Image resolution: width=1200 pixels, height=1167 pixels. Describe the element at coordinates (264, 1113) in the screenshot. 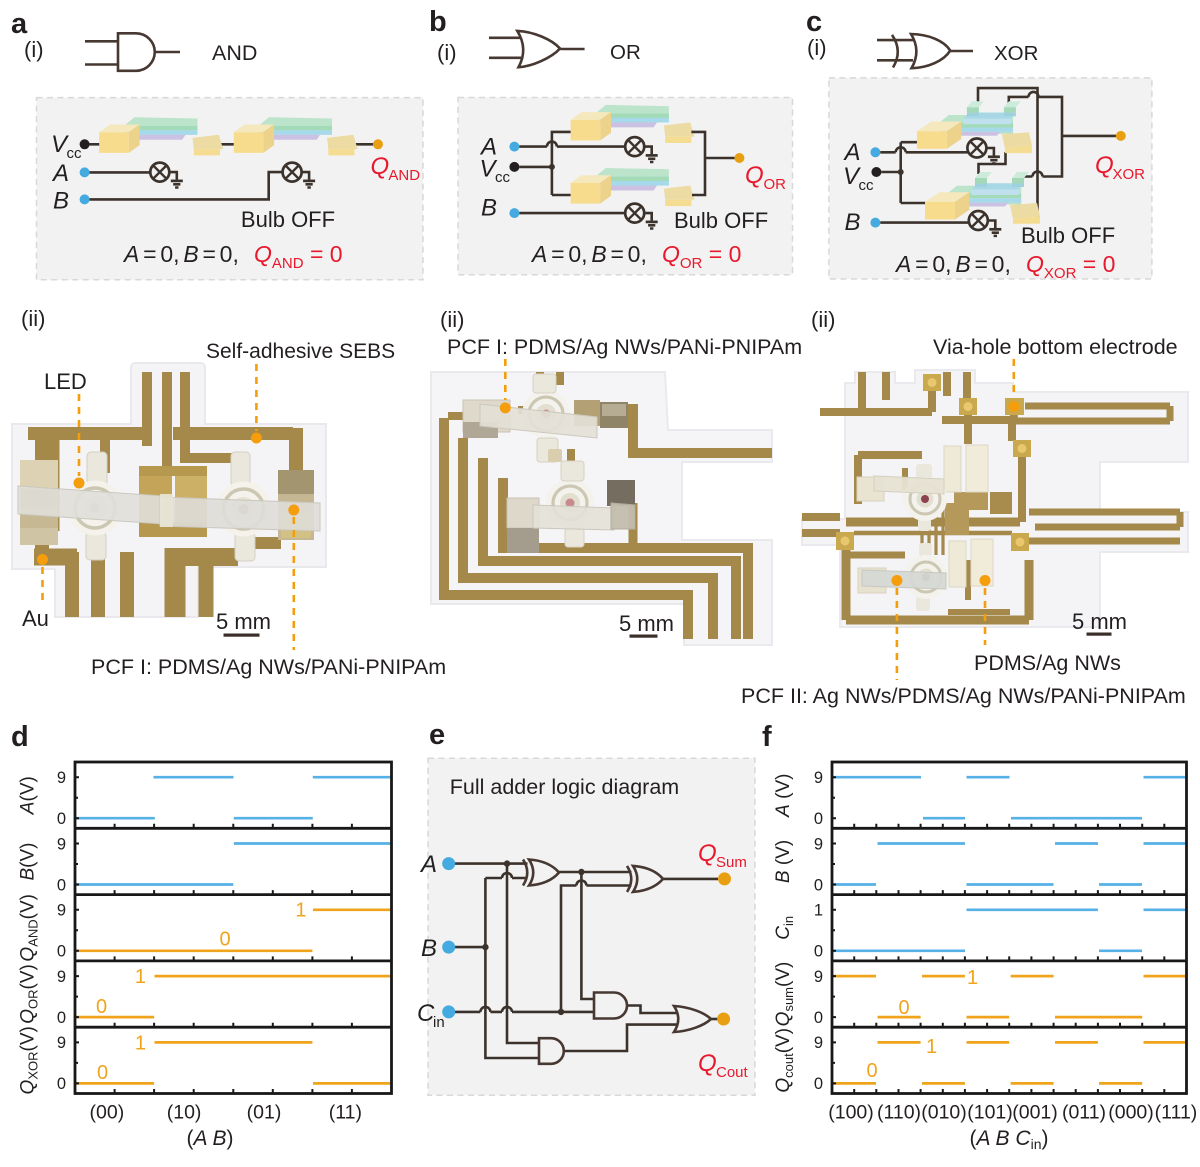

I see `svg-text: (01)` at that location.